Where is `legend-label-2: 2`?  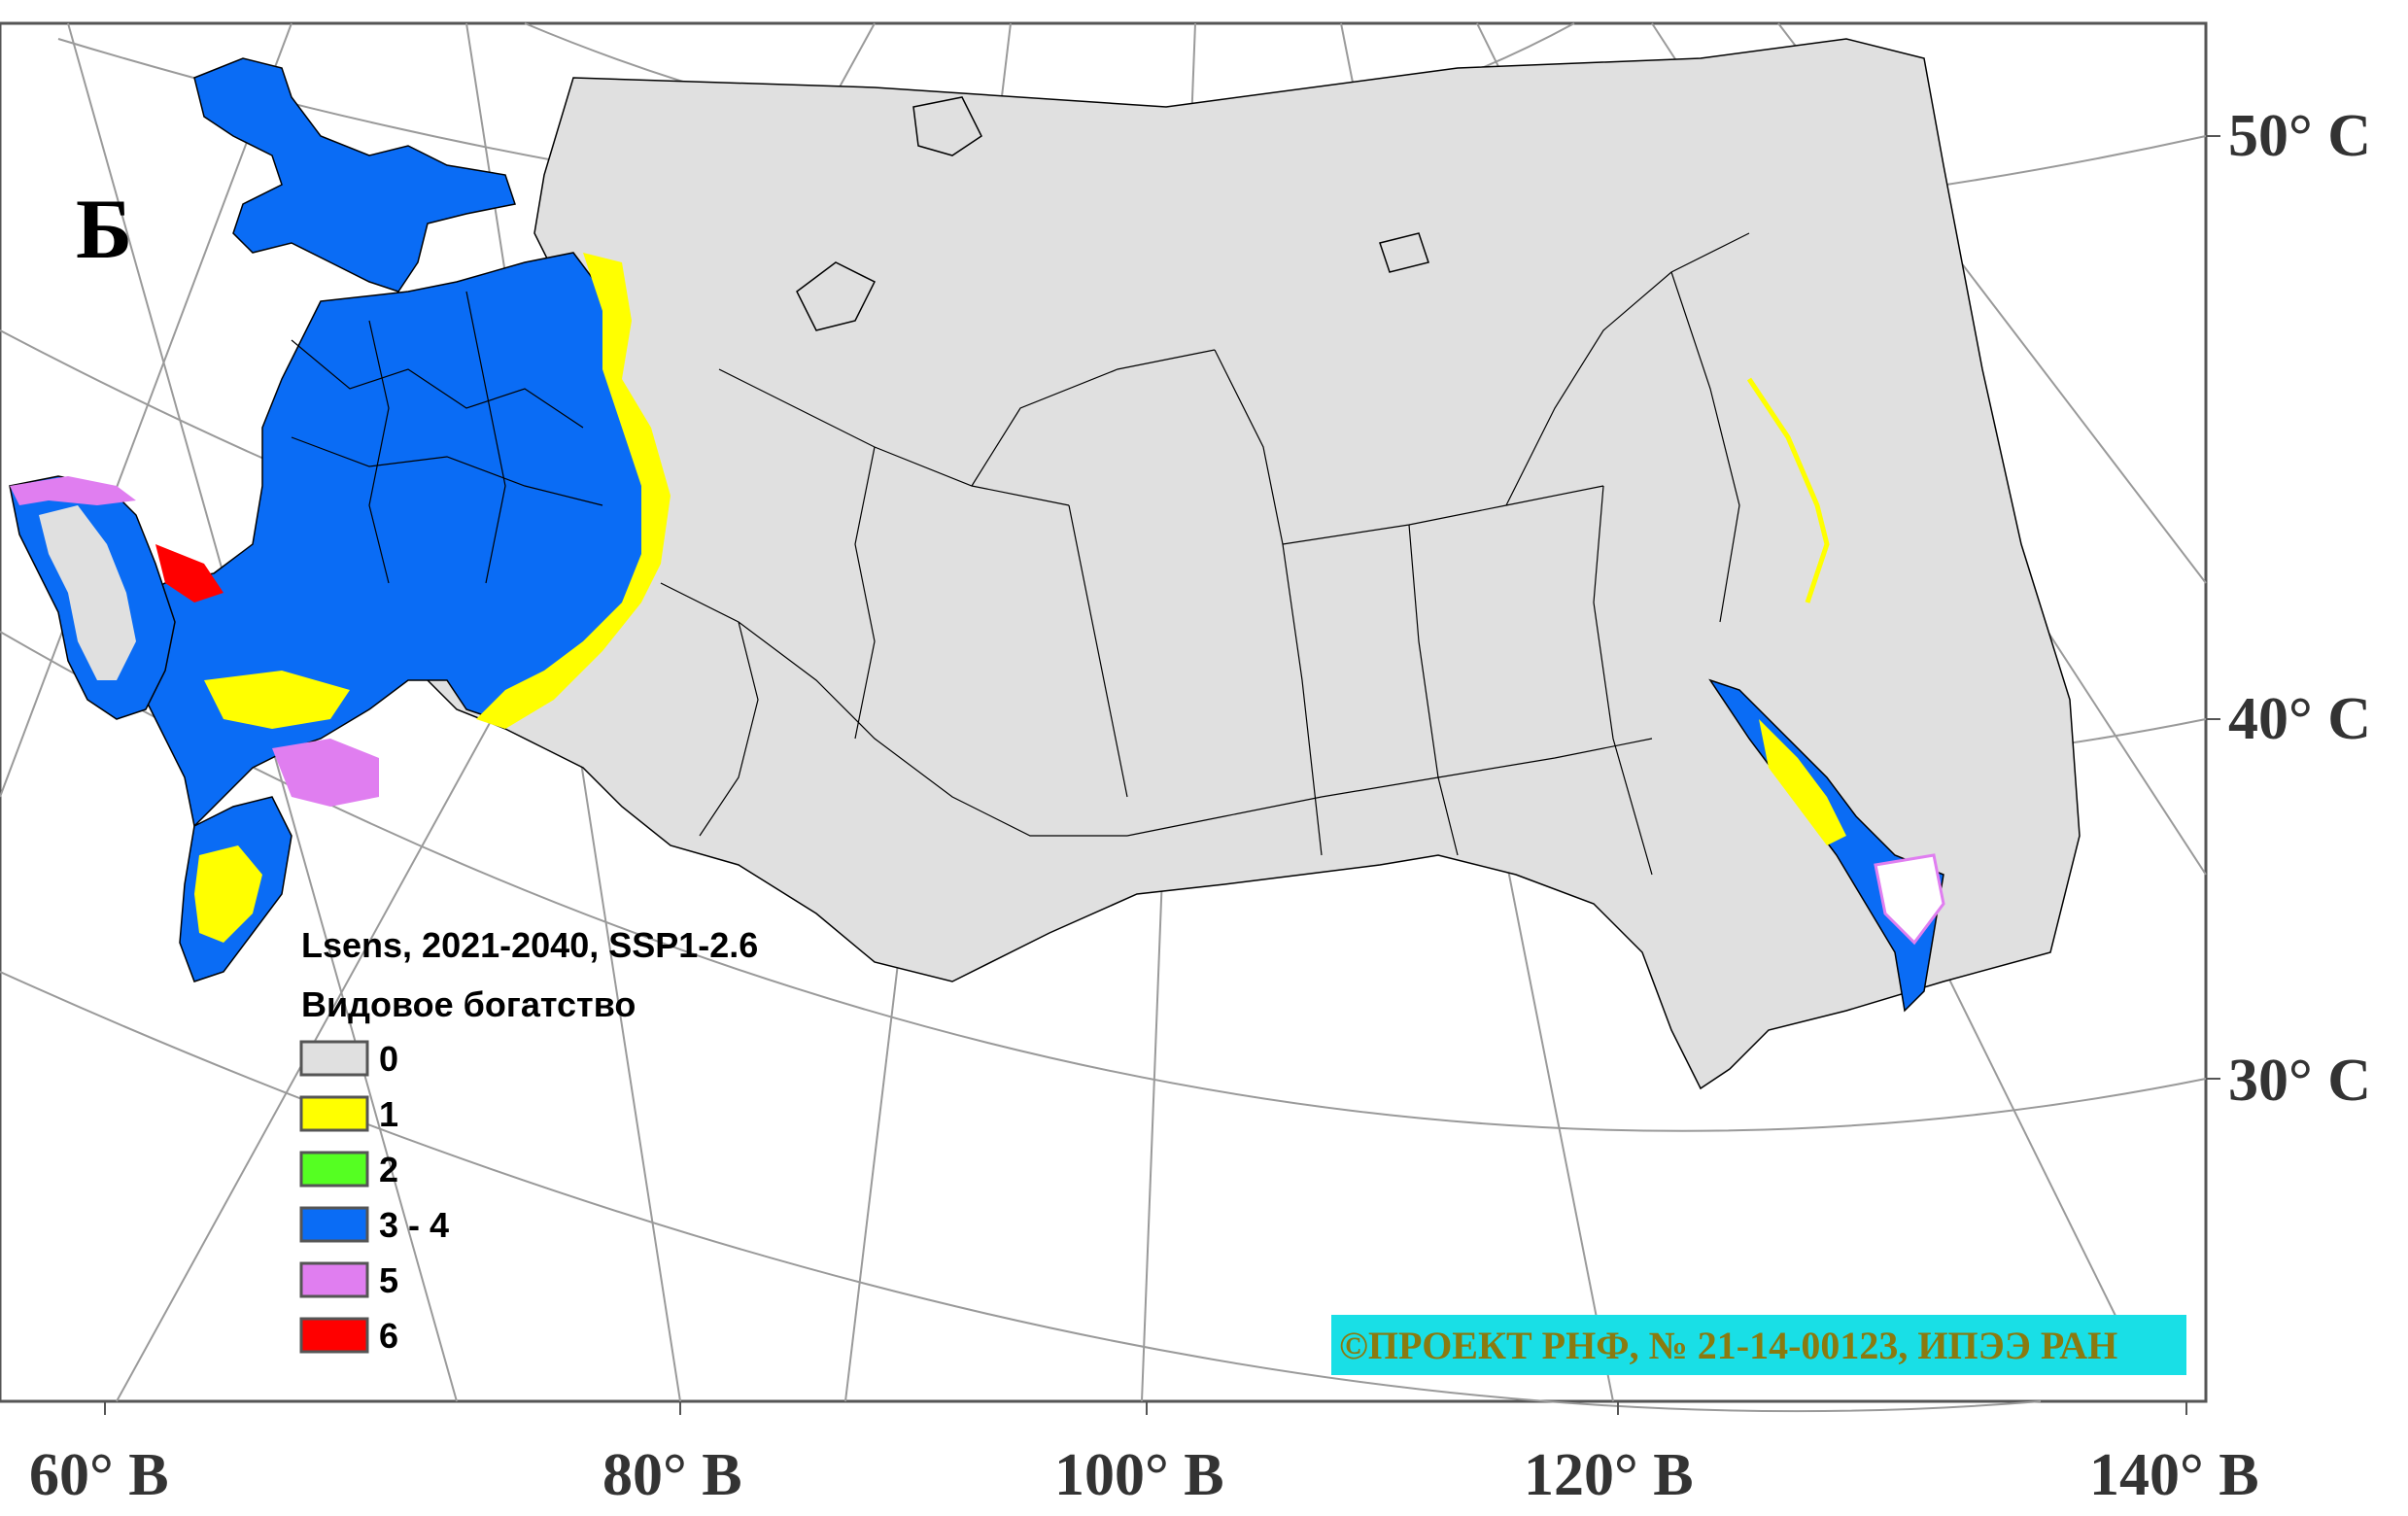
legend-label-2: 2 is located at coordinates (389, 1169).